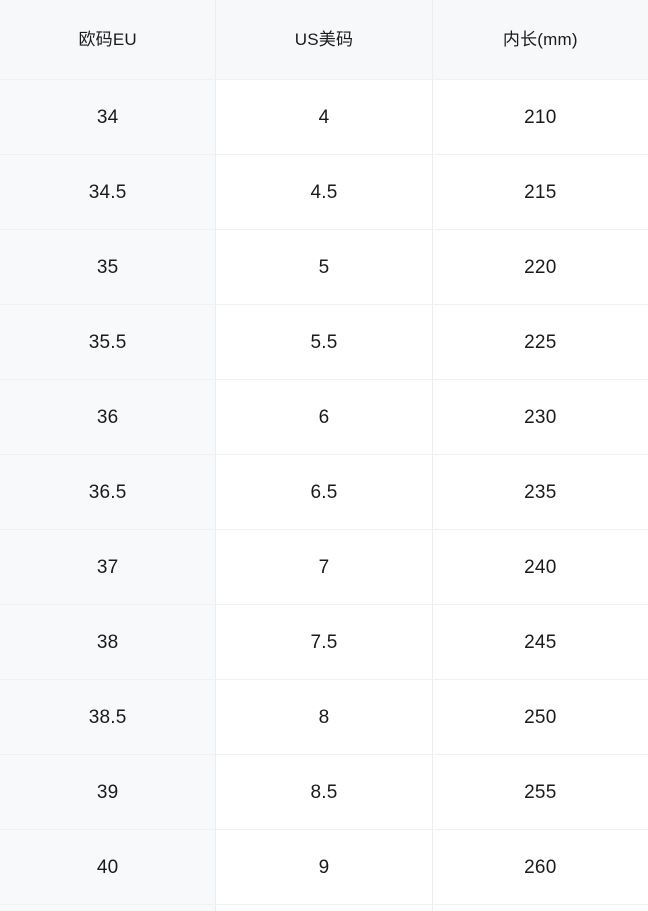 The height and width of the screenshot is (911, 648). I want to click on cell-us-size: 6.5, so click(323, 492).